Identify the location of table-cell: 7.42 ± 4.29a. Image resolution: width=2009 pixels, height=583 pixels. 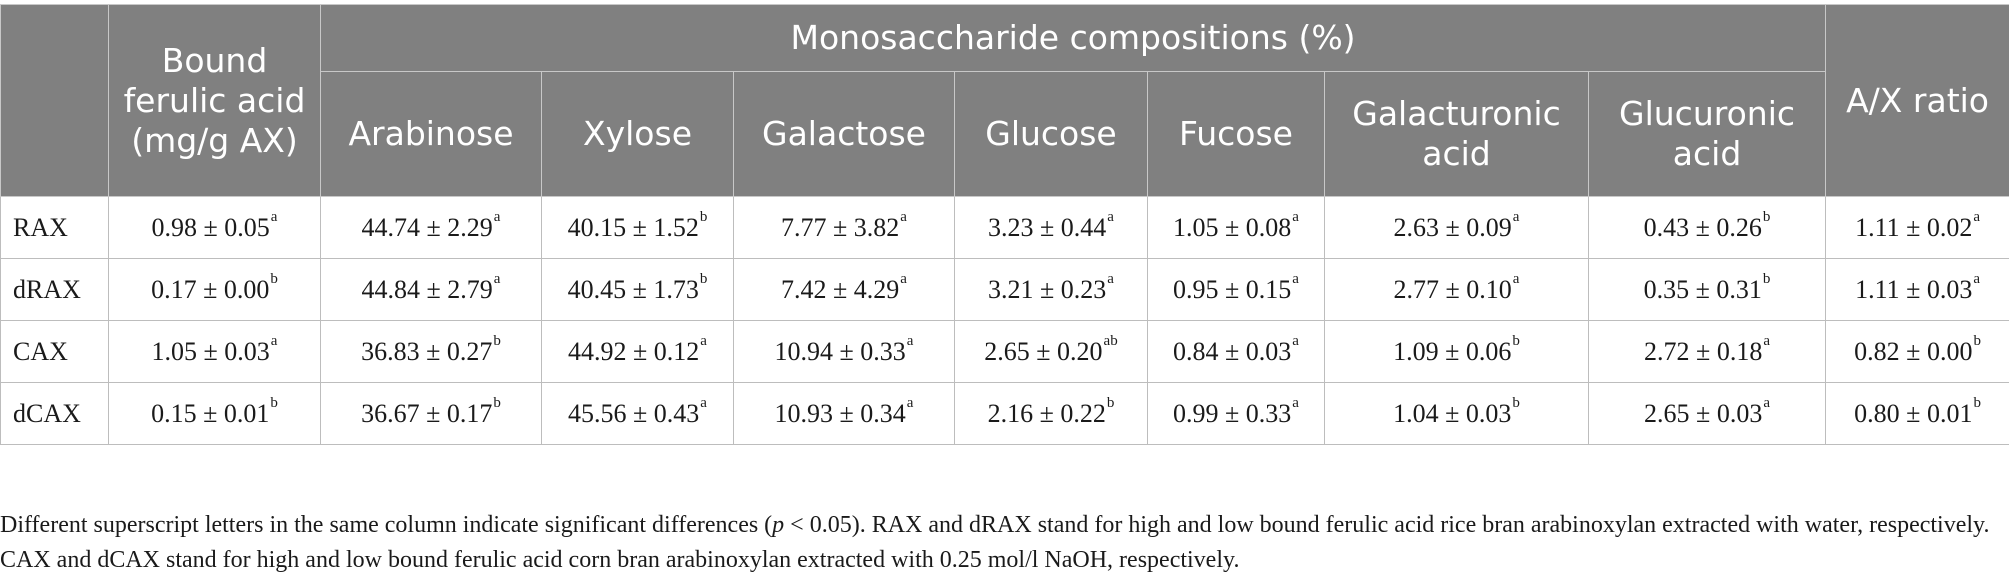
(844, 289).